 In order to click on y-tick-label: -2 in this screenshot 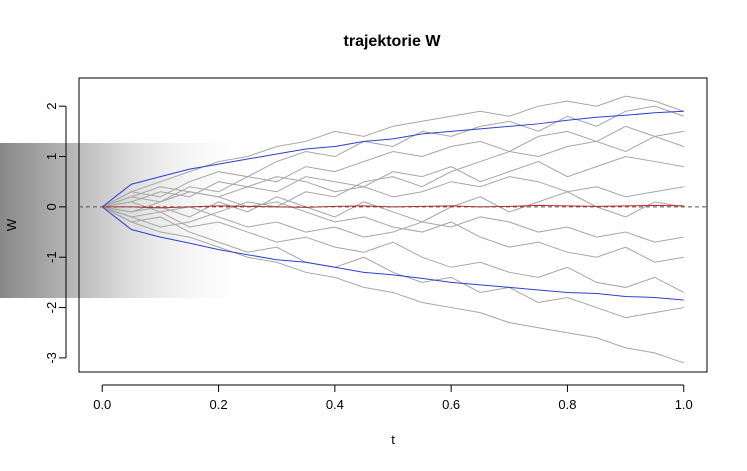, I will do `click(51, 308)`.